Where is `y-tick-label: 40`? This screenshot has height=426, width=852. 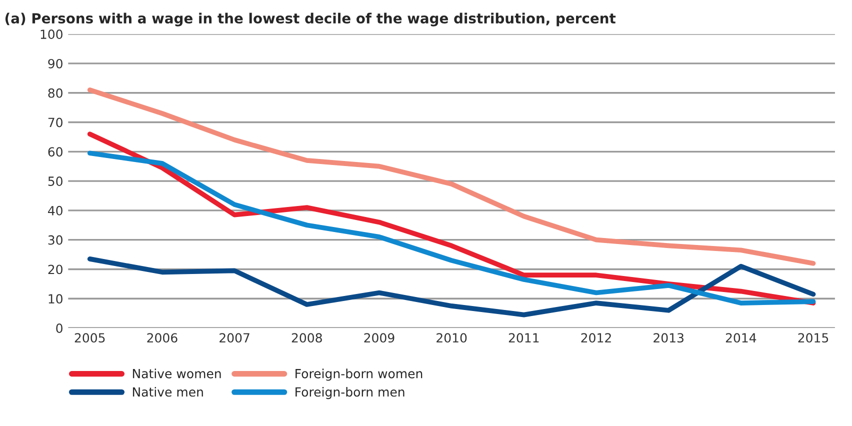
y-tick-label: 40 is located at coordinates (55, 211).